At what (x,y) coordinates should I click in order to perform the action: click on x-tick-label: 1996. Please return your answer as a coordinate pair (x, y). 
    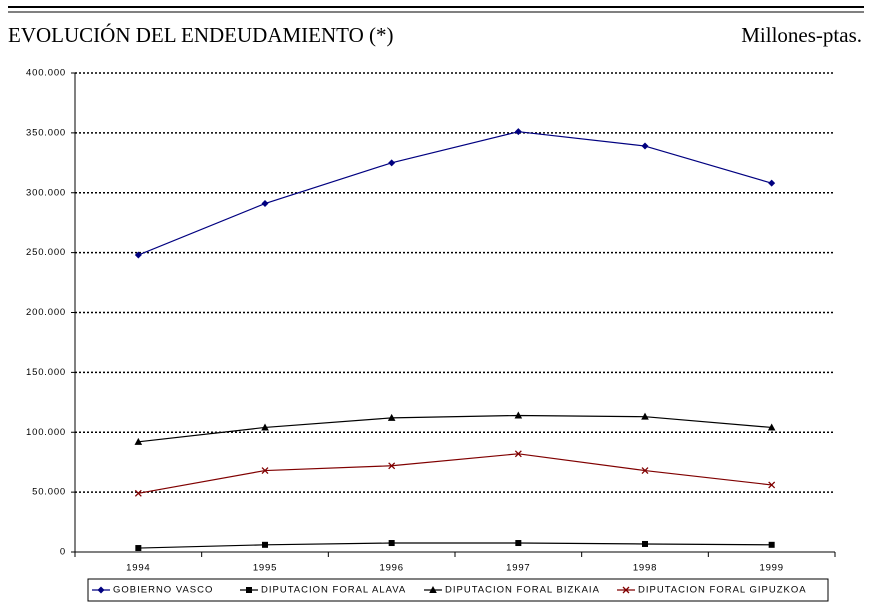
    Looking at the image, I should click on (391, 568).